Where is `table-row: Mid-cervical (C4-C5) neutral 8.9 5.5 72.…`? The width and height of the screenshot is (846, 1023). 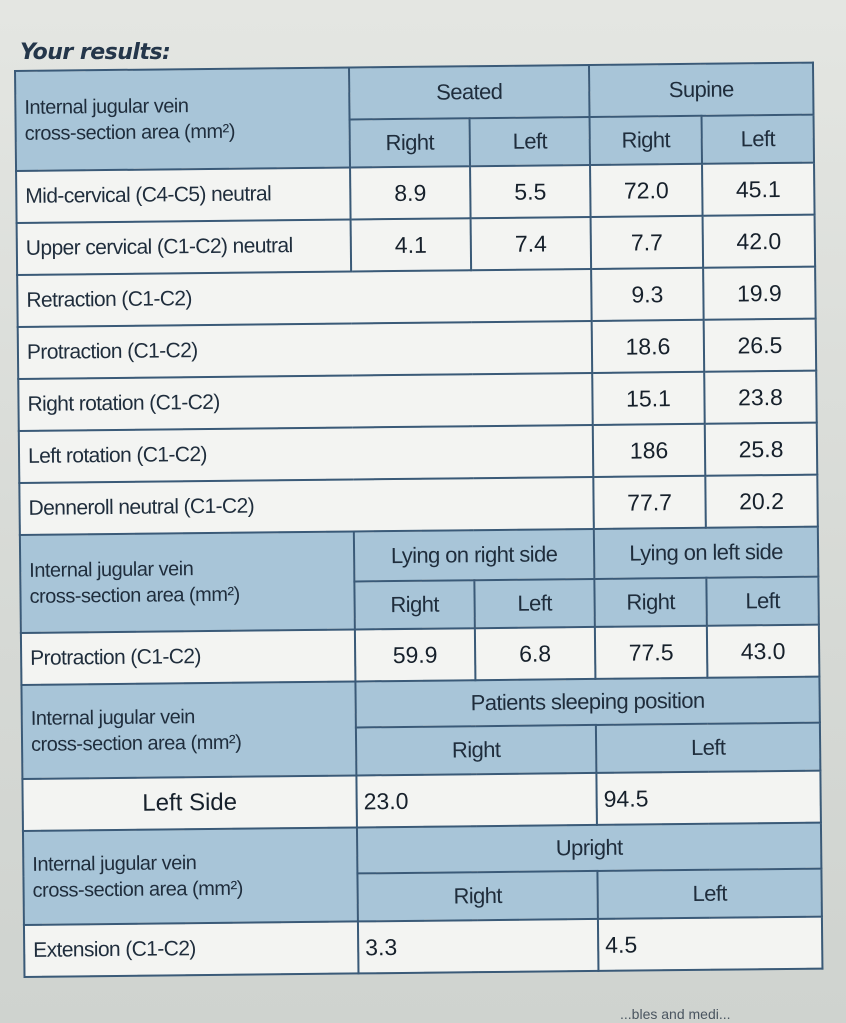 table-row: Mid-cervical (C4-C5) neutral 8.9 5.5 72.… is located at coordinates (415, 192).